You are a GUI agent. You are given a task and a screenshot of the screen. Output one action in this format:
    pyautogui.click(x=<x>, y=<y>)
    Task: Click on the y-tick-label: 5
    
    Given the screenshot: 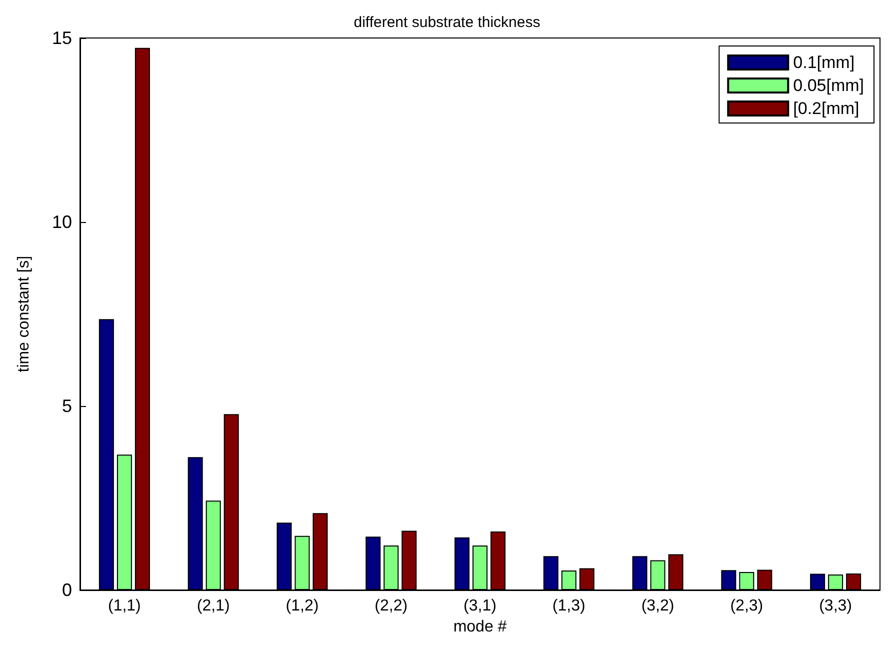 What is the action you would take?
    pyautogui.click(x=67, y=406)
    